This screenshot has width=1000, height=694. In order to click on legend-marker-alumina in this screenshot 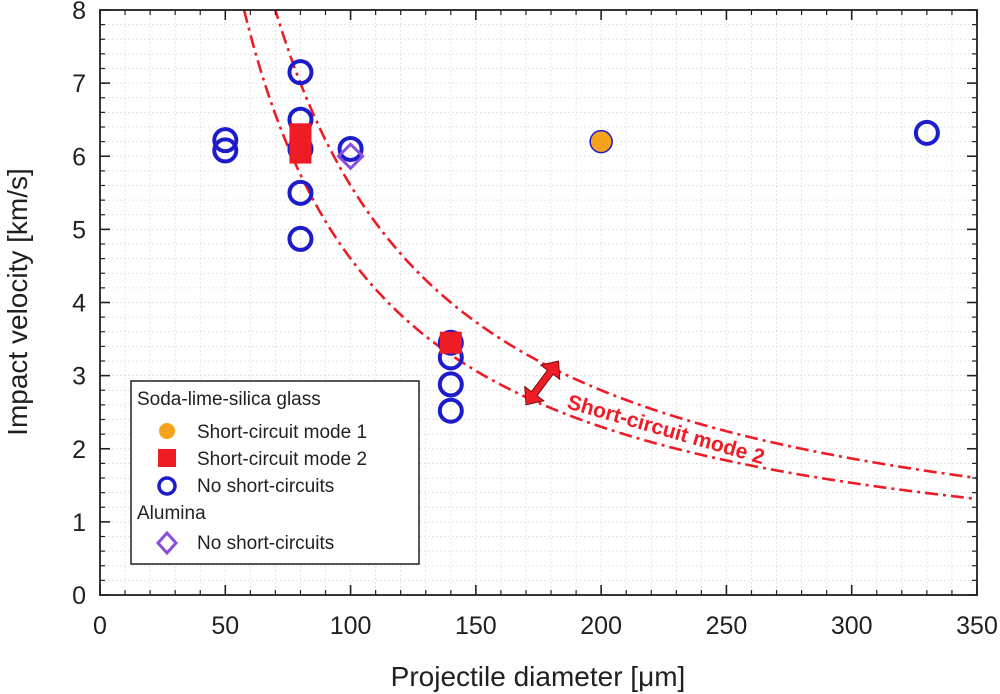, I will do `click(167, 543)`.